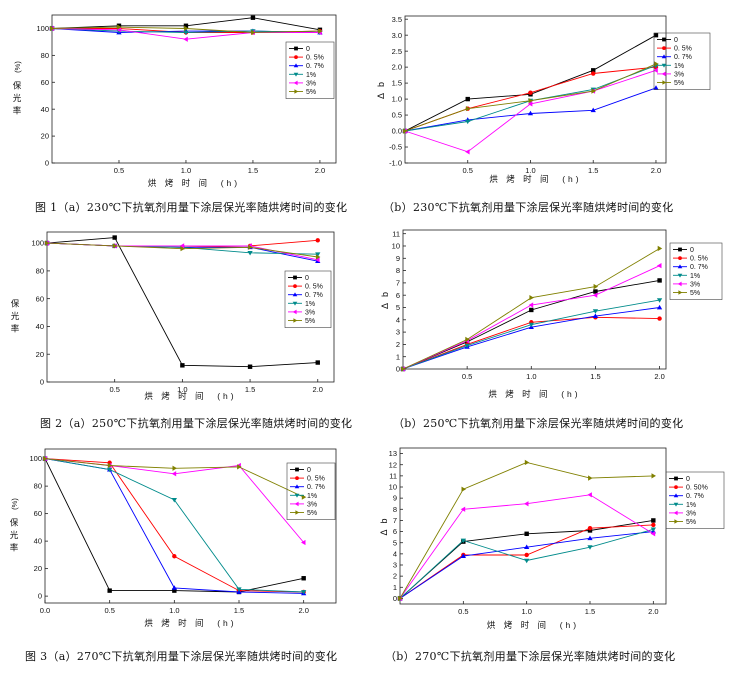 The image size is (731, 674). What do you see at coordinates (115, 246) in the screenshot?
I see `data-point-s5-p1` at bounding box center [115, 246].